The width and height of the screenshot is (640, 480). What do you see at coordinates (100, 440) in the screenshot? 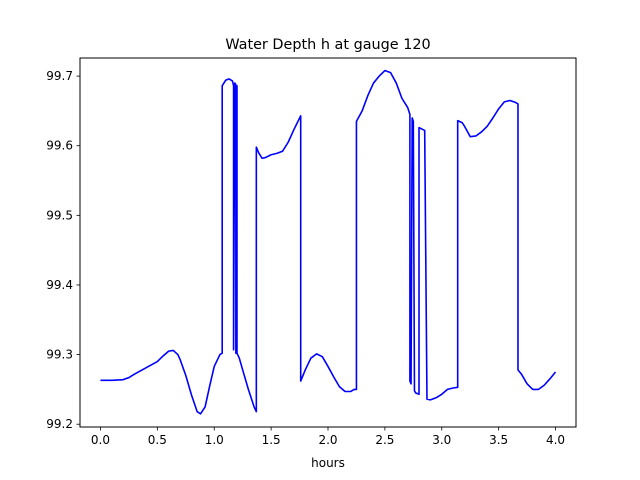
I see `x-tick-label: 0.0` at bounding box center [100, 440].